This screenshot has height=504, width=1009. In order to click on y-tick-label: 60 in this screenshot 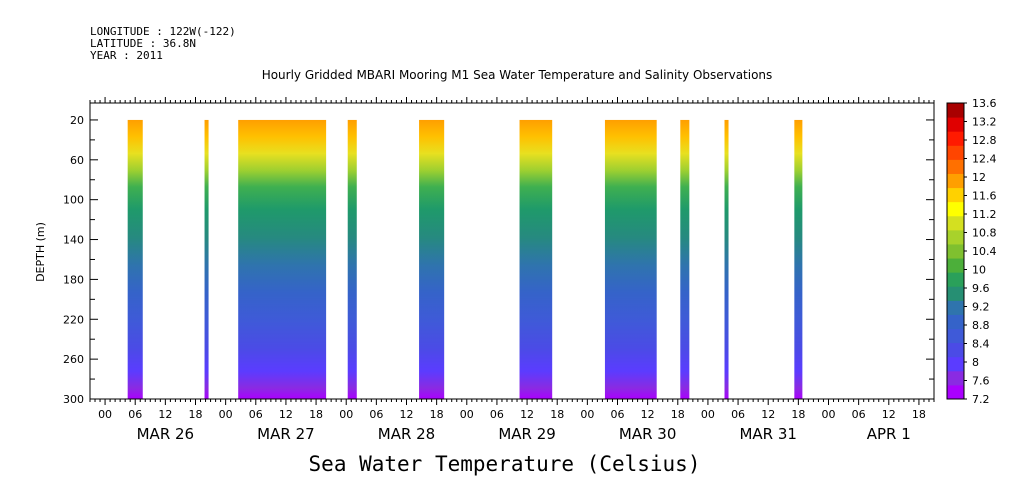, I will do `click(77, 160)`.